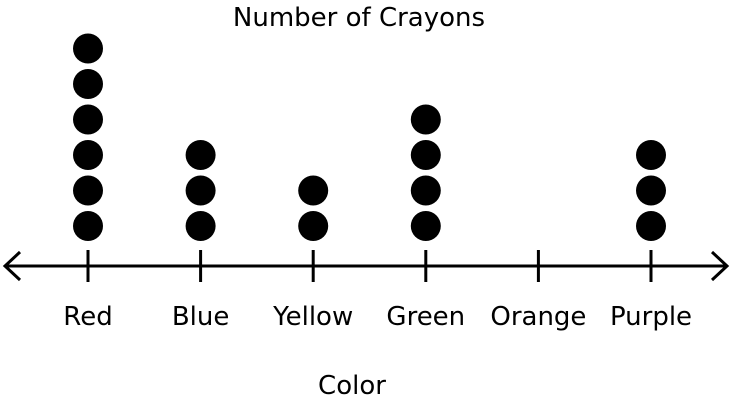 The height and width of the screenshot is (406, 732). What do you see at coordinates (377, 317) in the screenshot?
I see `tick-labels-layer: Red Blue Yellow Green Orange Purple` at bounding box center [377, 317].